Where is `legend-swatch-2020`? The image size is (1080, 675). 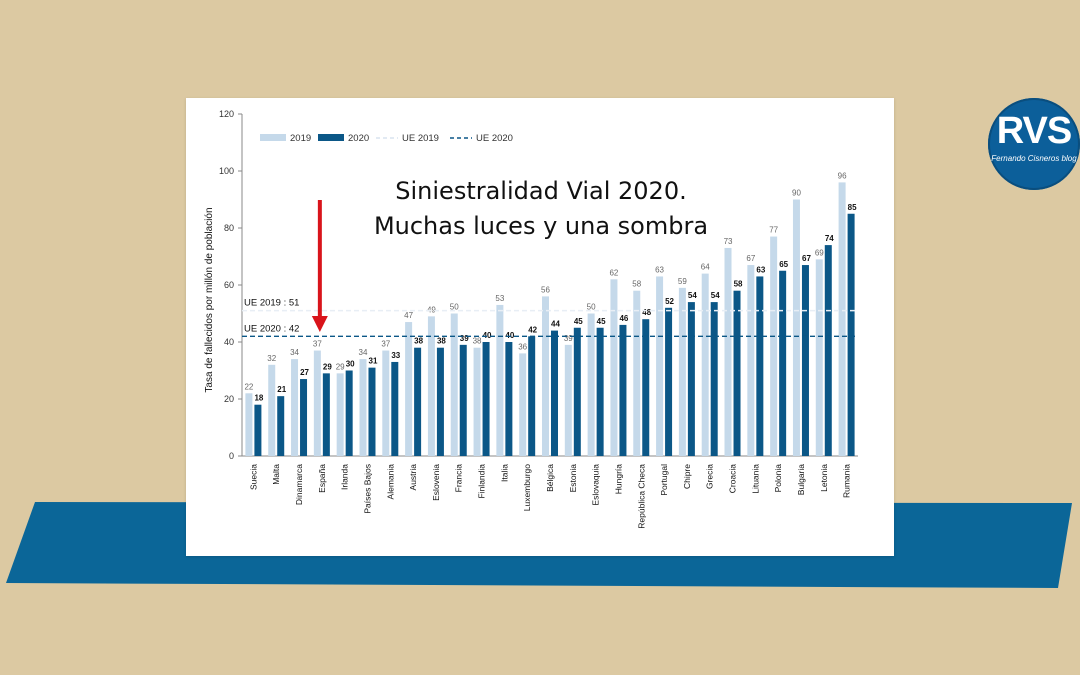
legend-swatch-2020 is located at coordinates (331, 137).